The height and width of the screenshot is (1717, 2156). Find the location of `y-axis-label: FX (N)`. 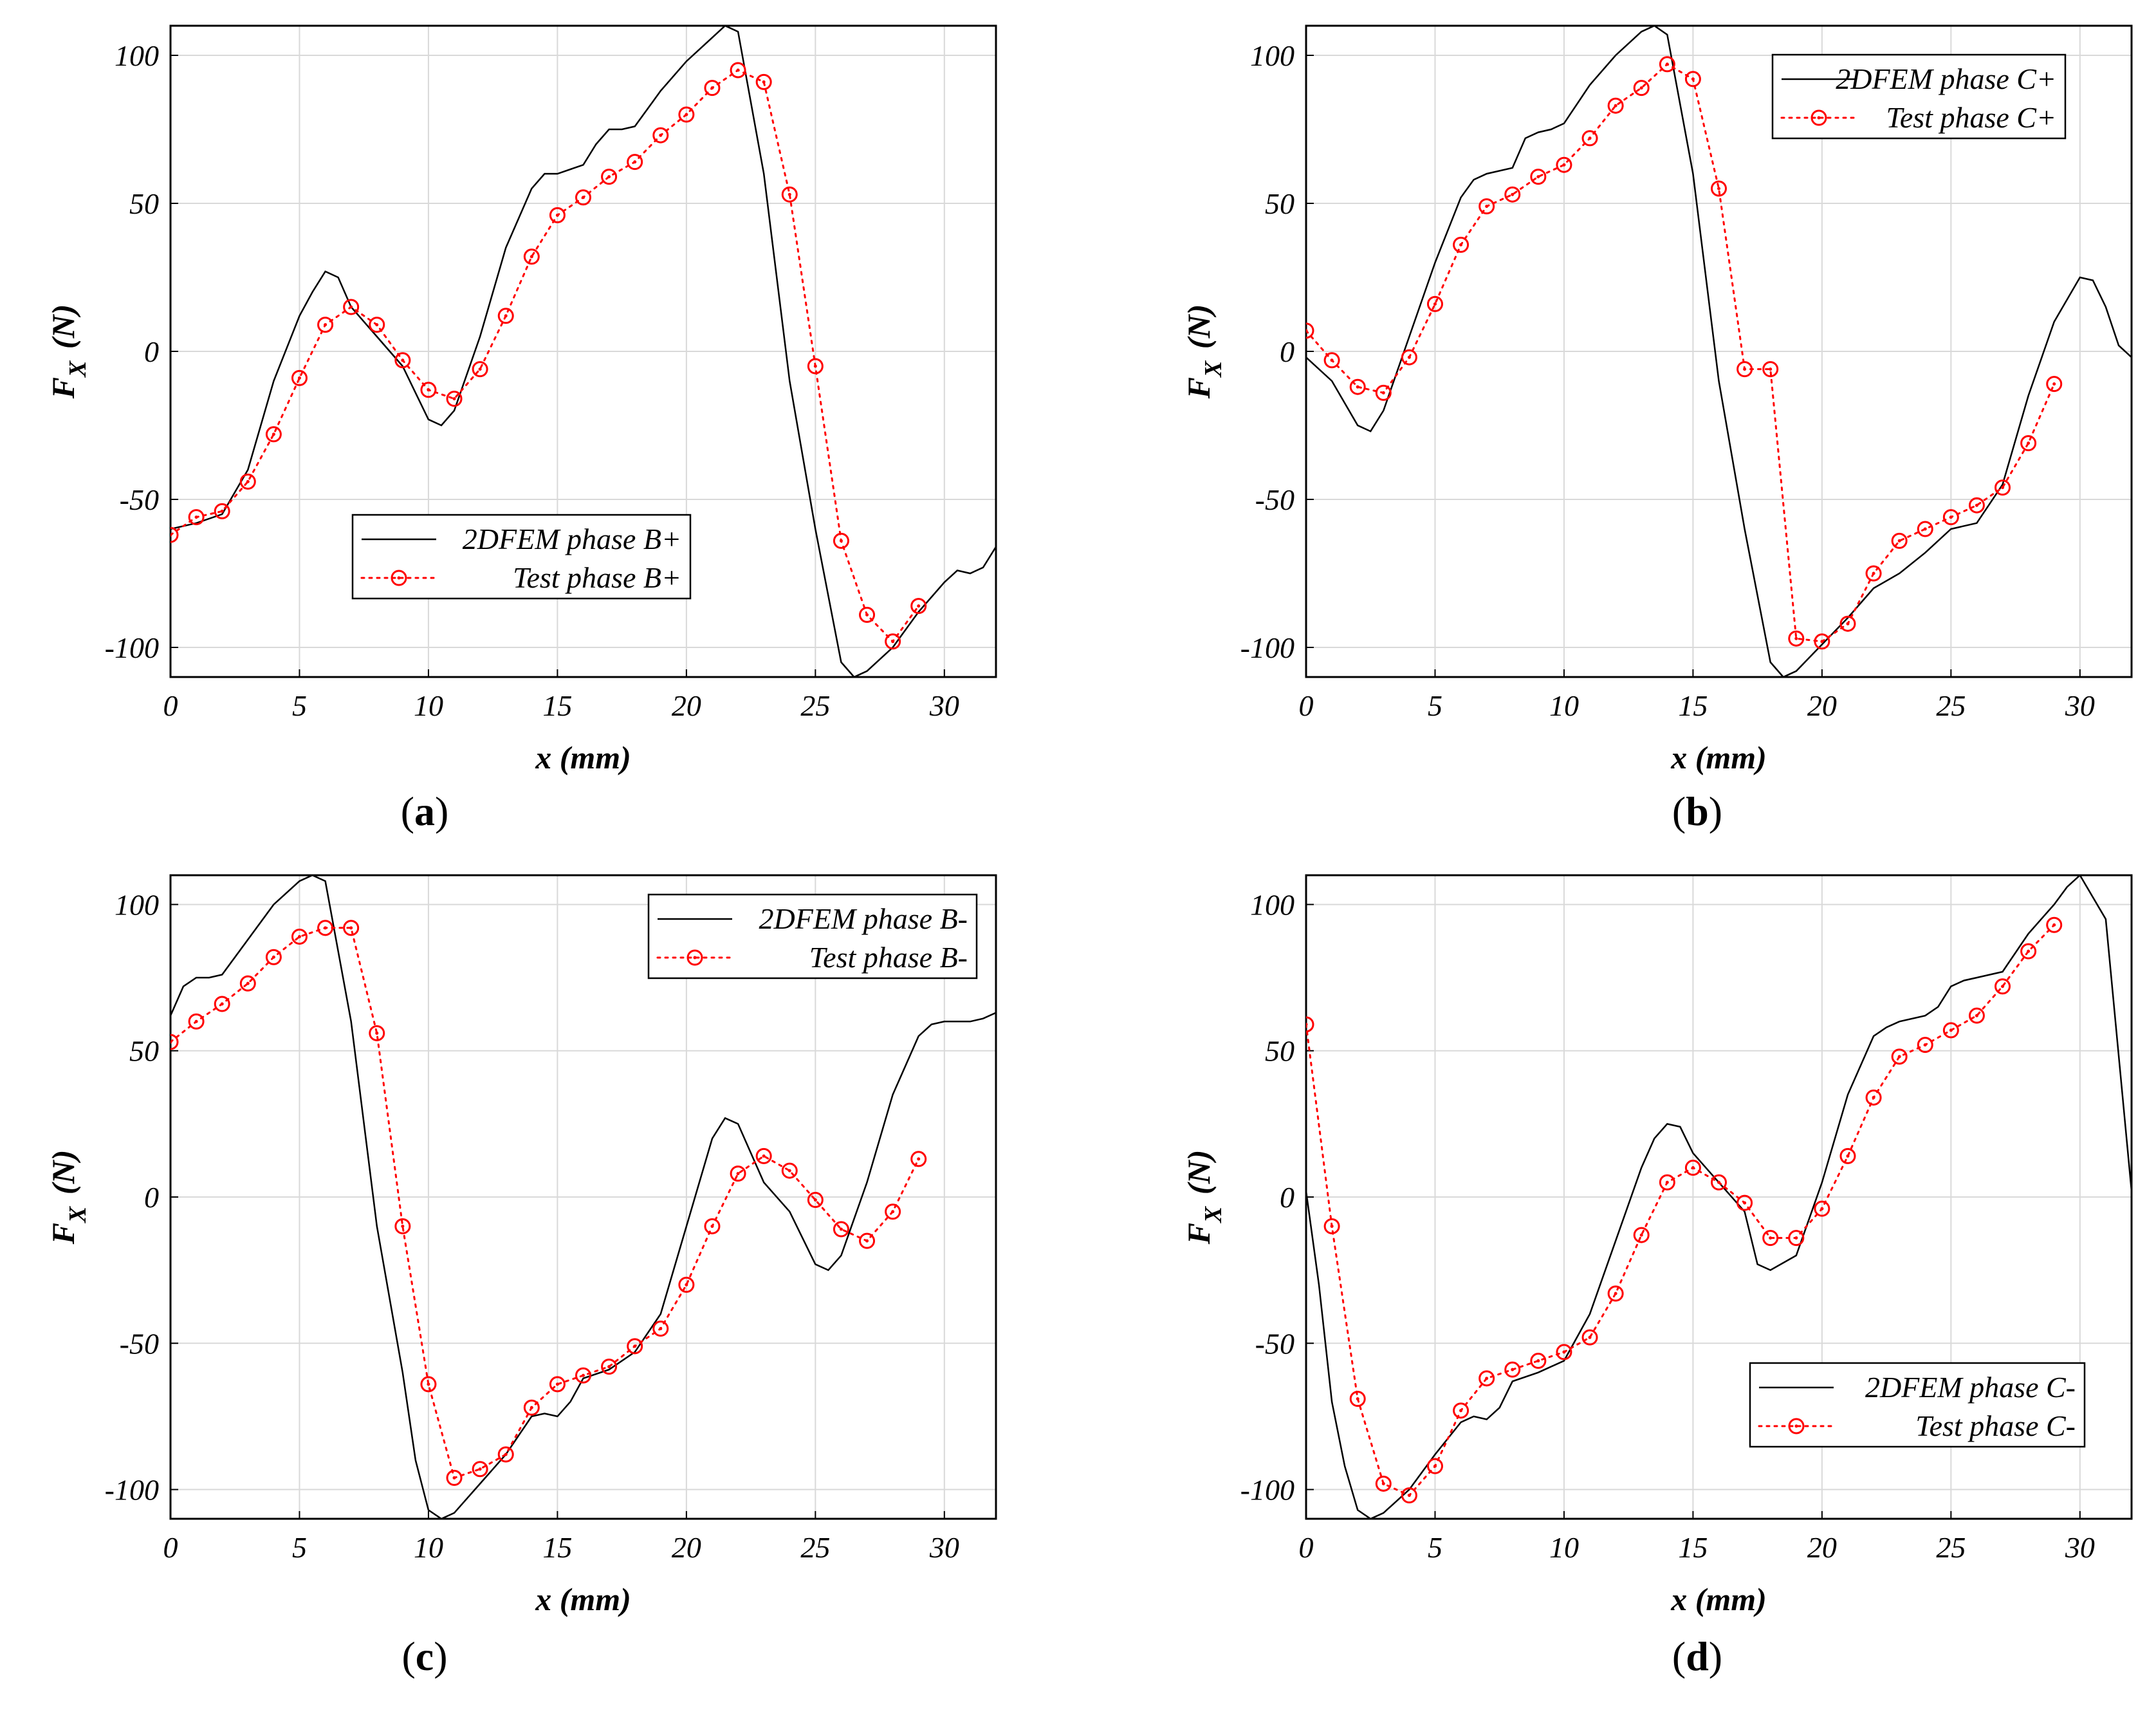

y-axis-label: FX (N) is located at coordinates (1204, 352).